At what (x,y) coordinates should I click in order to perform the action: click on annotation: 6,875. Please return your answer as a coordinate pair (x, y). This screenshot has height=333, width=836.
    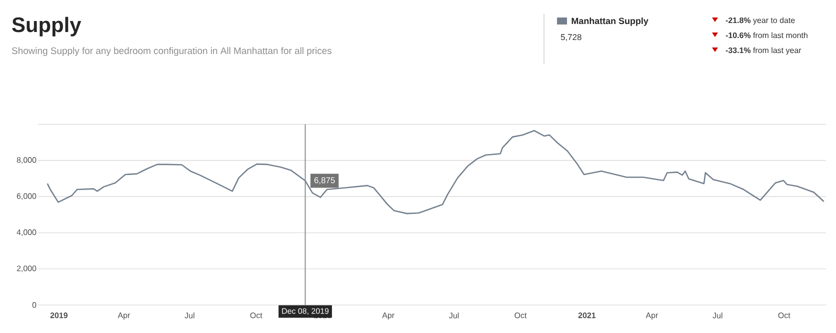
    Looking at the image, I should click on (324, 180).